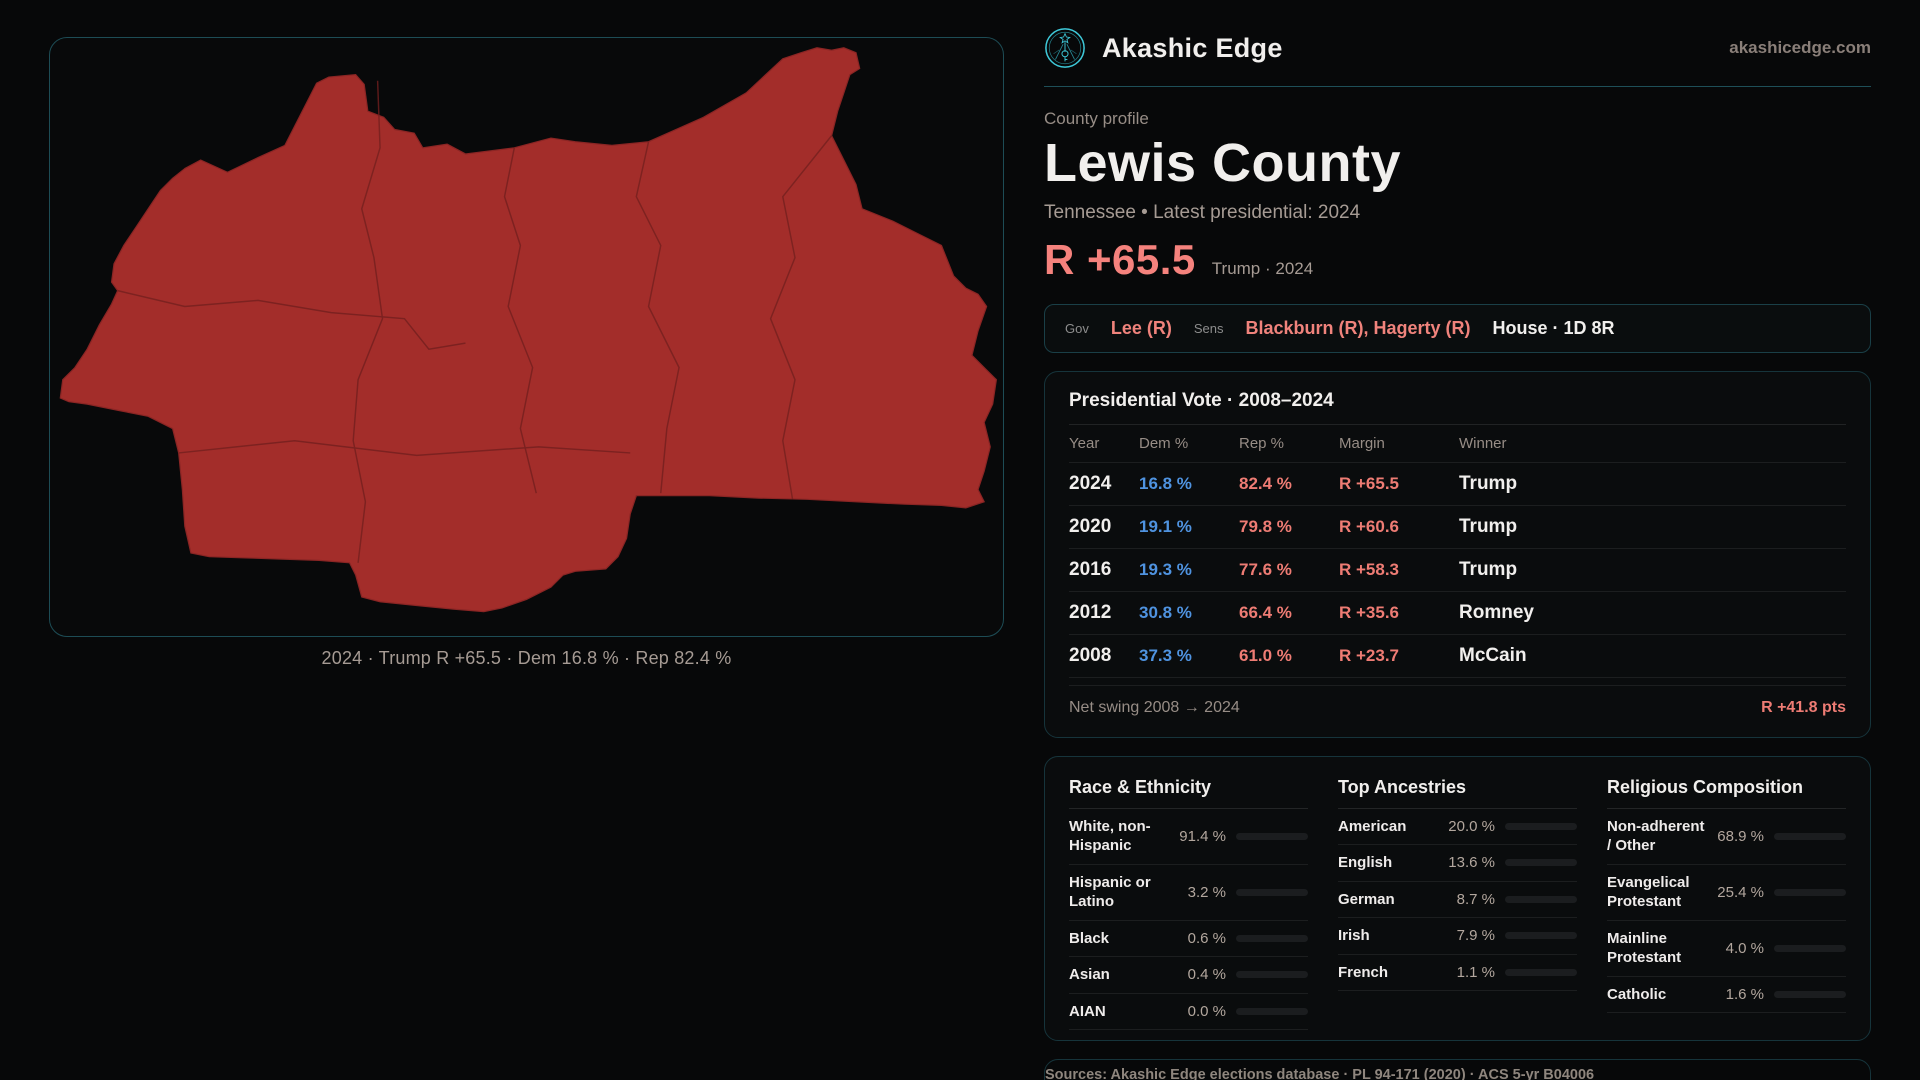 This screenshot has height=1080, width=1920. I want to click on net-swing-label: Net swing 2008 → 2024, so click(1154, 707).